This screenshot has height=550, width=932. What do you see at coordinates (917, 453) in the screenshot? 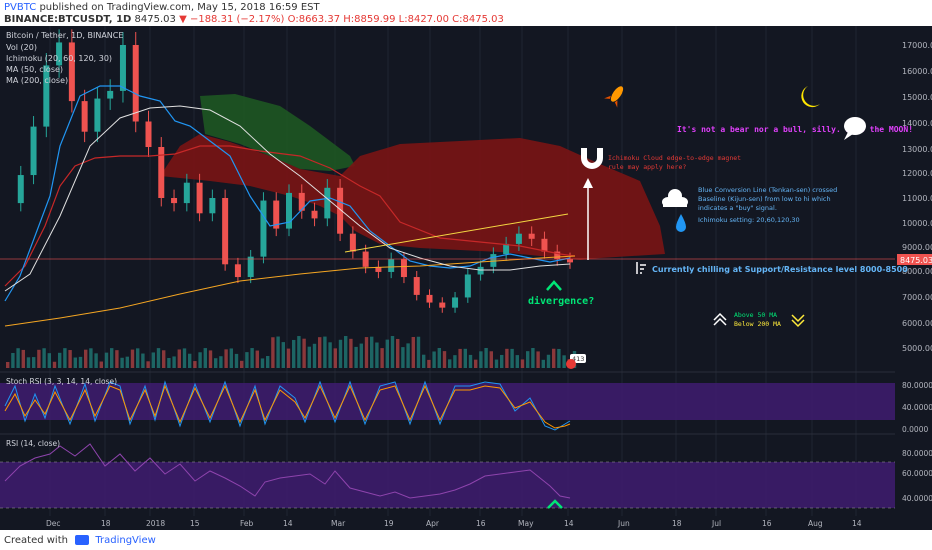
I see `svg-text: 80.0000` at bounding box center [917, 453].